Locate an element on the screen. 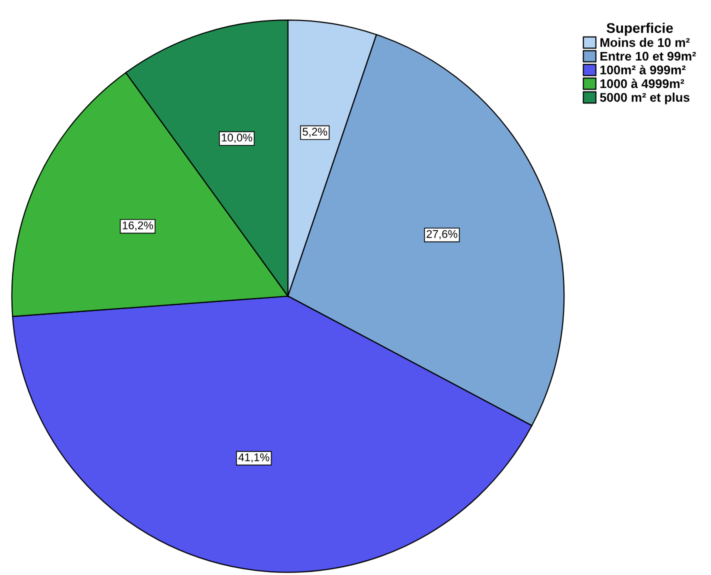  legend-label: Moins de 10 m² is located at coordinates (645, 42).